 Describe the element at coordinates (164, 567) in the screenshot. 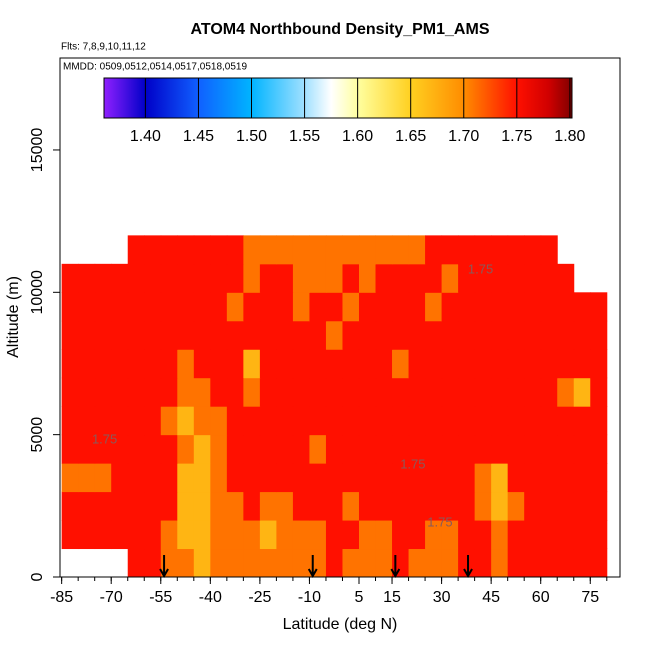

I see `flight-arrow` at that location.